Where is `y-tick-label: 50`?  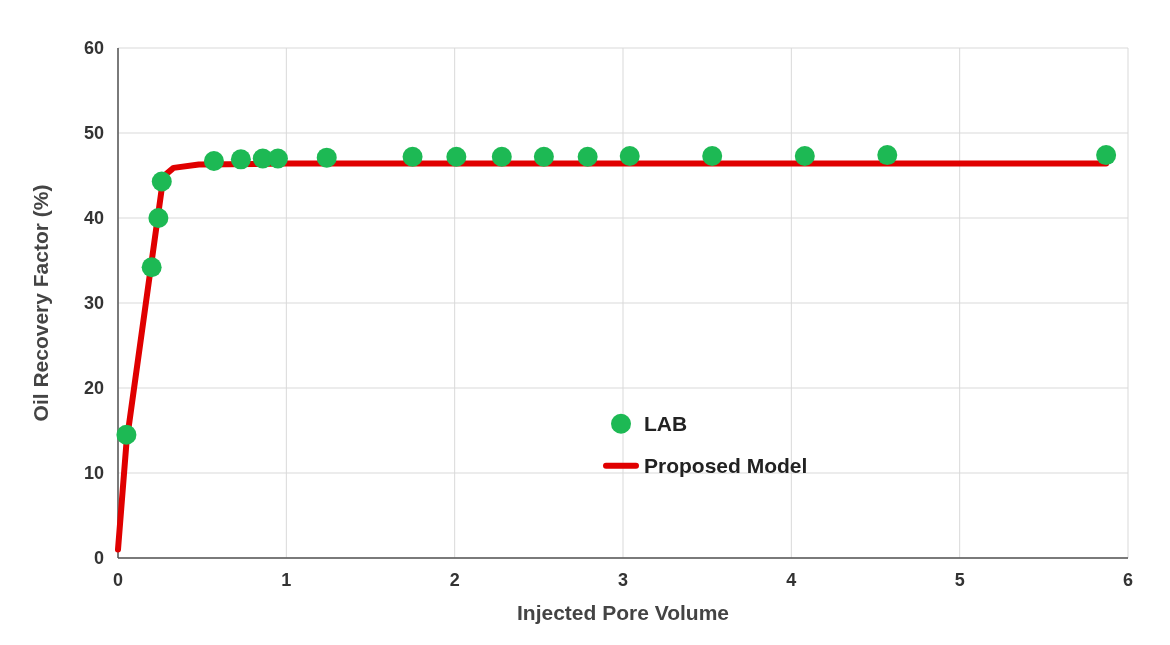
y-tick-label: 50 is located at coordinates (93, 133).